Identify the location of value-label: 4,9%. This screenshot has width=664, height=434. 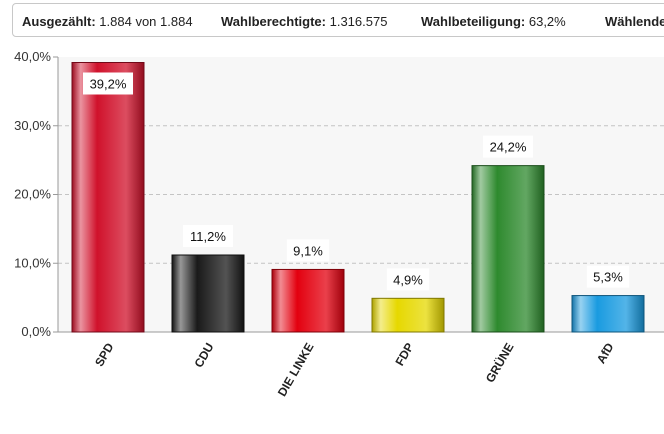
(408, 279).